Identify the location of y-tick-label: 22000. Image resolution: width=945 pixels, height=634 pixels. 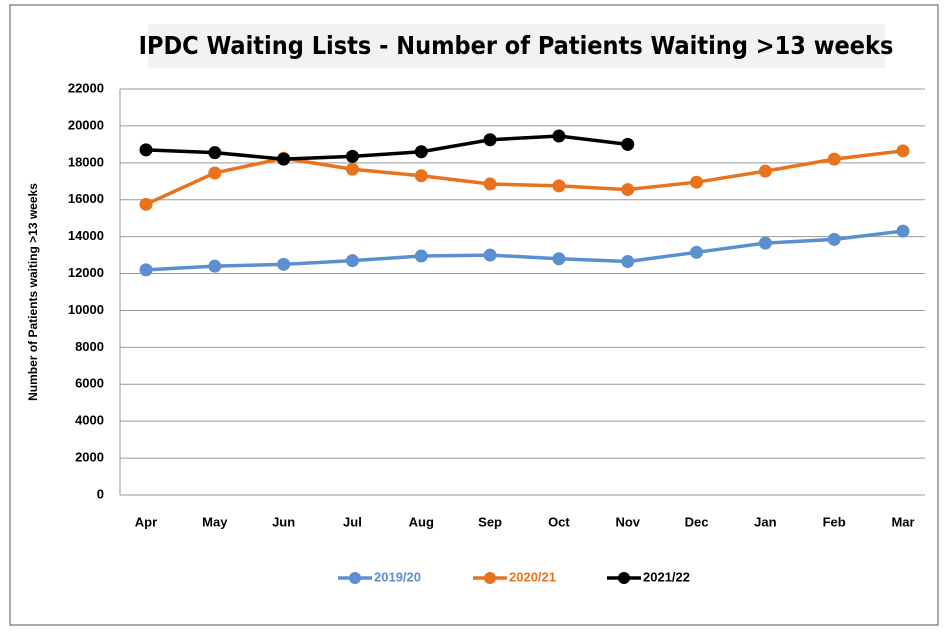
(86, 87).